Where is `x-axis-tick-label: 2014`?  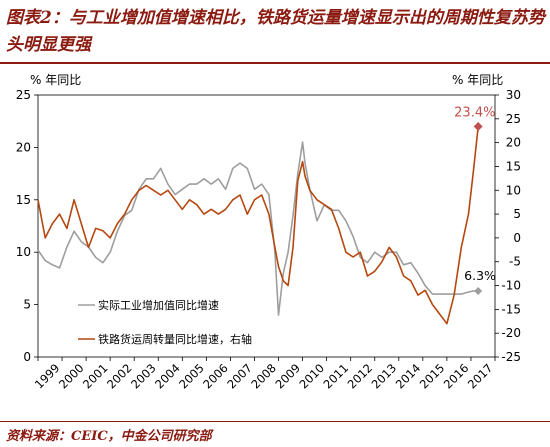
x-axis-tick-label: 2014 is located at coordinates (408, 376).